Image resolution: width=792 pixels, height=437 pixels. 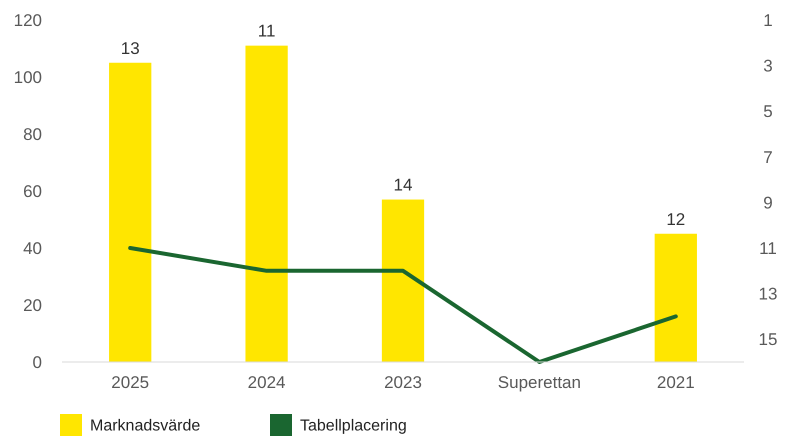 I want to click on y2-tick-label: 13, so click(x=768, y=294).